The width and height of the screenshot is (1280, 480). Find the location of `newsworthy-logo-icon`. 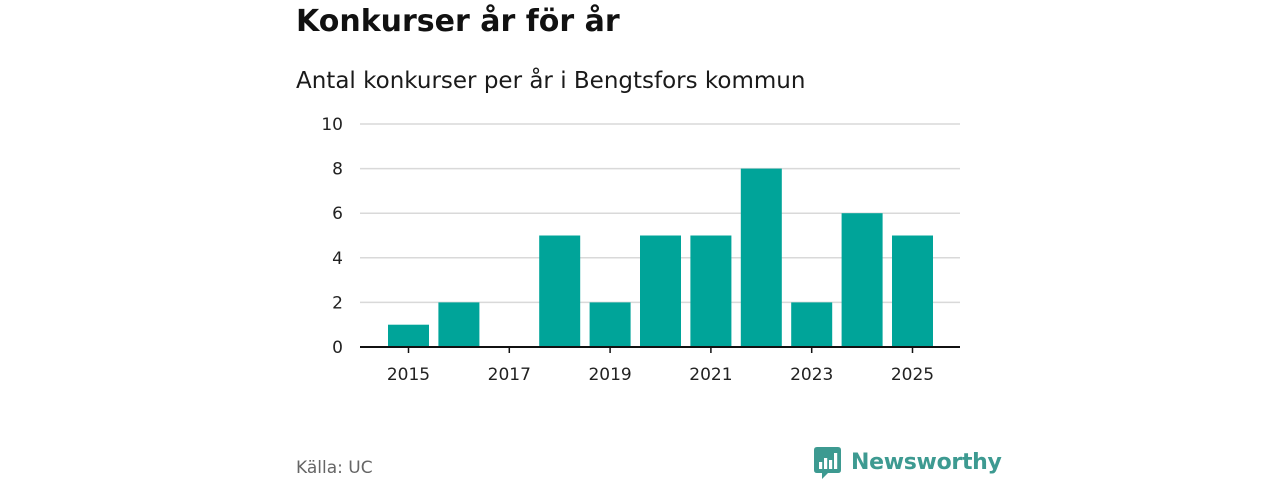

newsworthy-logo-icon is located at coordinates (827, 463).